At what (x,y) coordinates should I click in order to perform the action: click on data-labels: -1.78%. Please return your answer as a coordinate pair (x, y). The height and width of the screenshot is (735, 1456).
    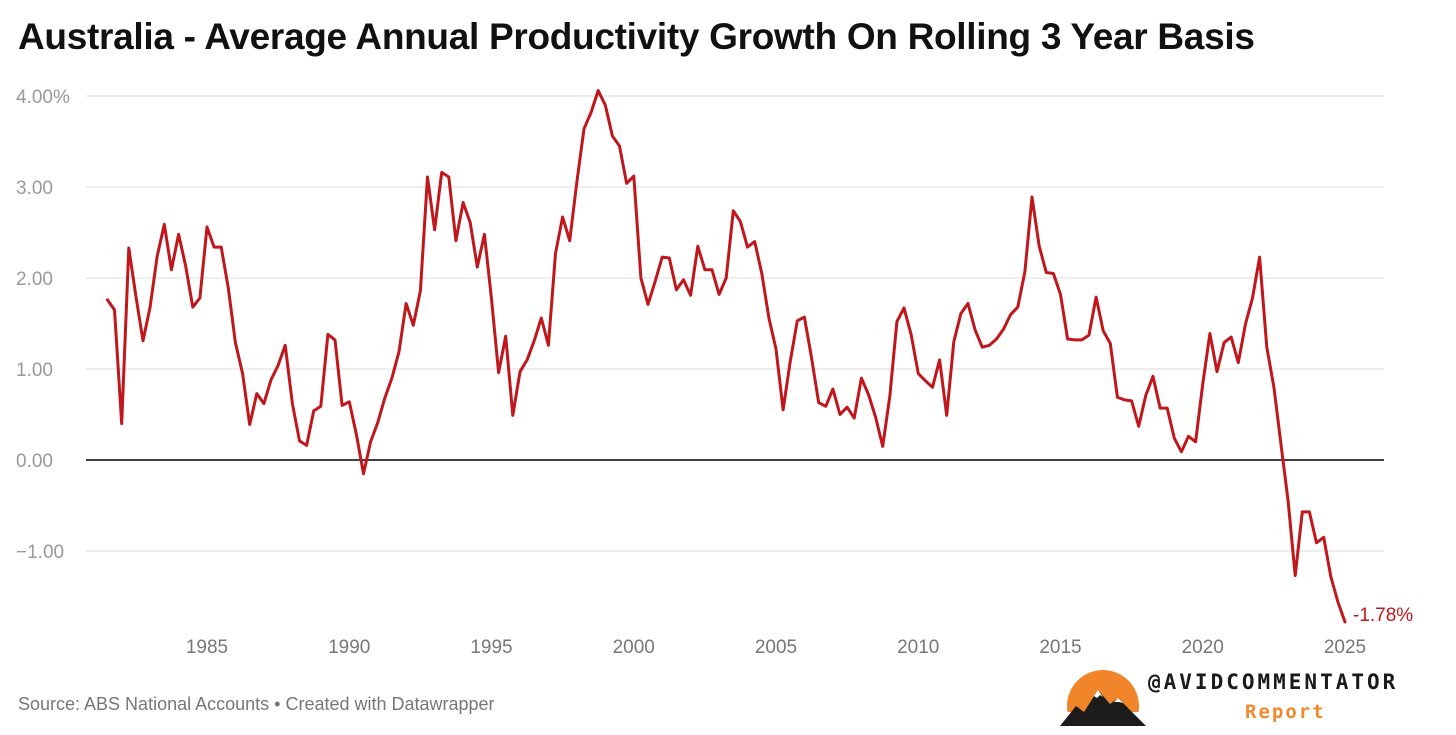
    Looking at the image, I should click on (1383, 615).